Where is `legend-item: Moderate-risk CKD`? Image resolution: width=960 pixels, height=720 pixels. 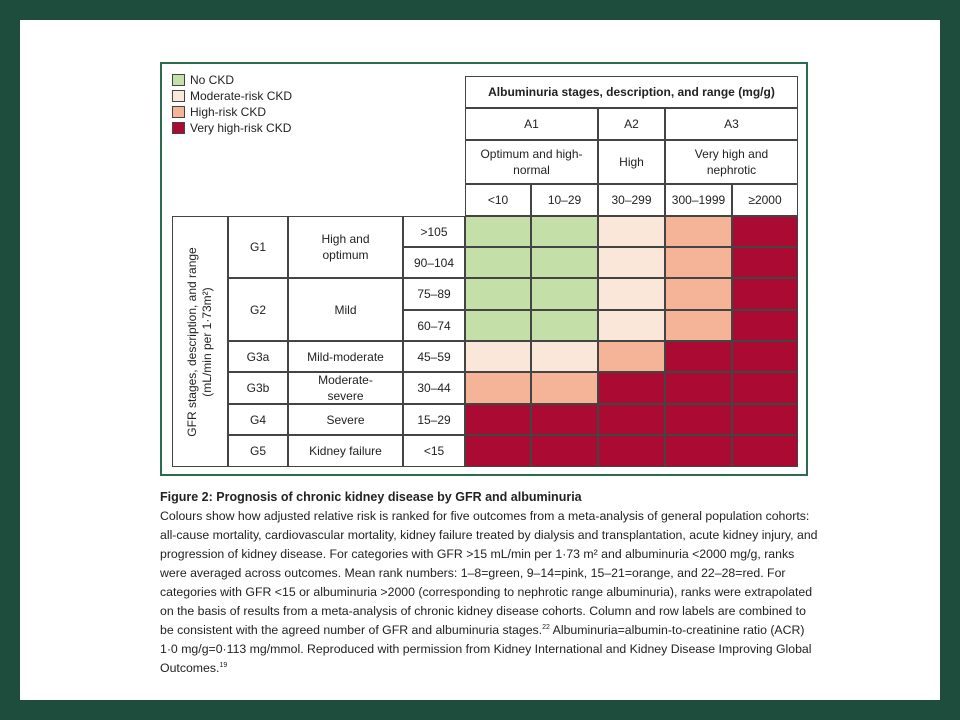 legend-item: Moderate-risk CKD is located at coordinates (232, 96).